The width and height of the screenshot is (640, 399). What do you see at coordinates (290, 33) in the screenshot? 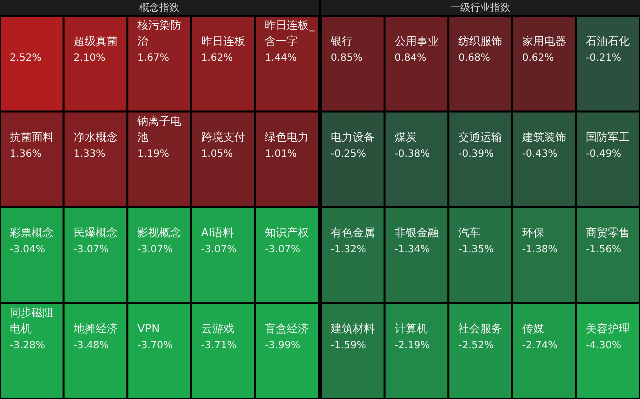
I see `category-label: 昨日连板_含一字` at bounding box center [290, 33].